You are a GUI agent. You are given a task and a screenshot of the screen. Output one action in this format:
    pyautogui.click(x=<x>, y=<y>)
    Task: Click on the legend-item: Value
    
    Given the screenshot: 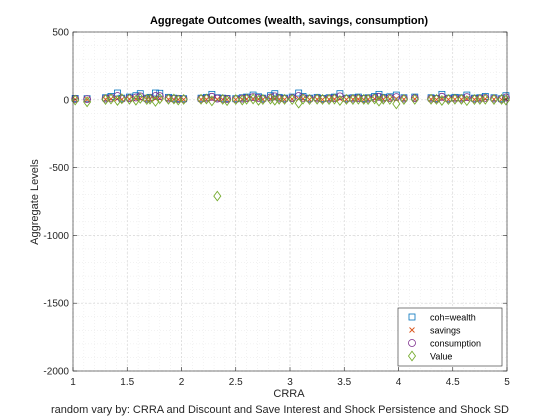 What is the action you would take?
    pyautogui.click(x=429, y=356)
    